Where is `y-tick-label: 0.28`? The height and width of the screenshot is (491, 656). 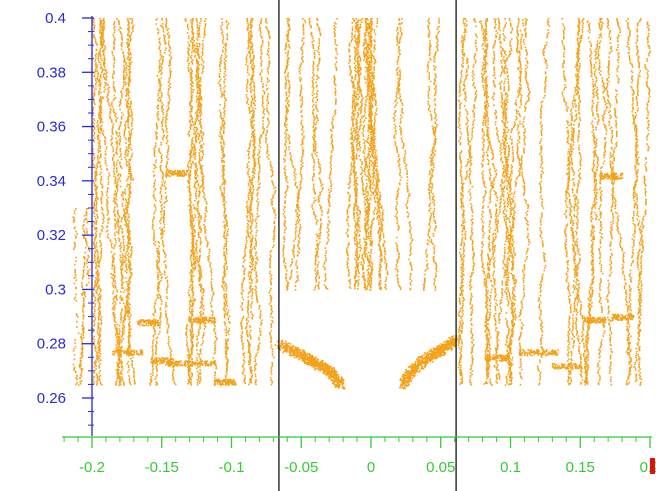 y-tick-label: 0.28 is located at coordinates (51, 344).